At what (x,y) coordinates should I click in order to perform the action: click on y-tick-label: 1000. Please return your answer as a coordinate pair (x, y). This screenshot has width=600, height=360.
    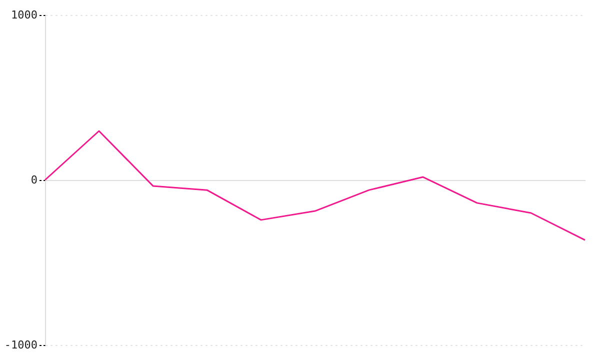
    Looking at the image, I should click on (24, 15).